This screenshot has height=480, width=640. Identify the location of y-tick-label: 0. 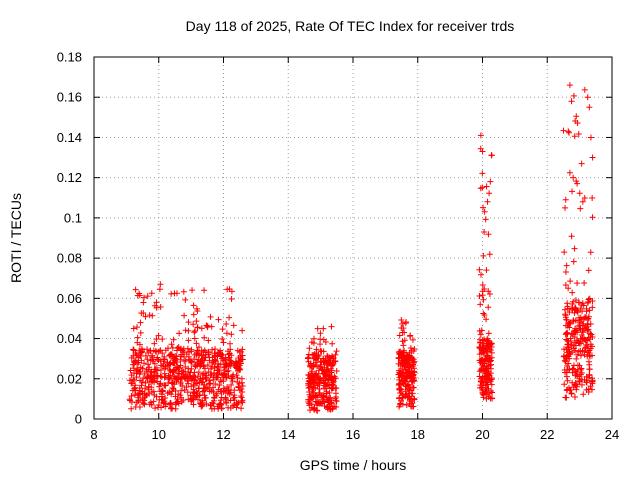
(78, 419).